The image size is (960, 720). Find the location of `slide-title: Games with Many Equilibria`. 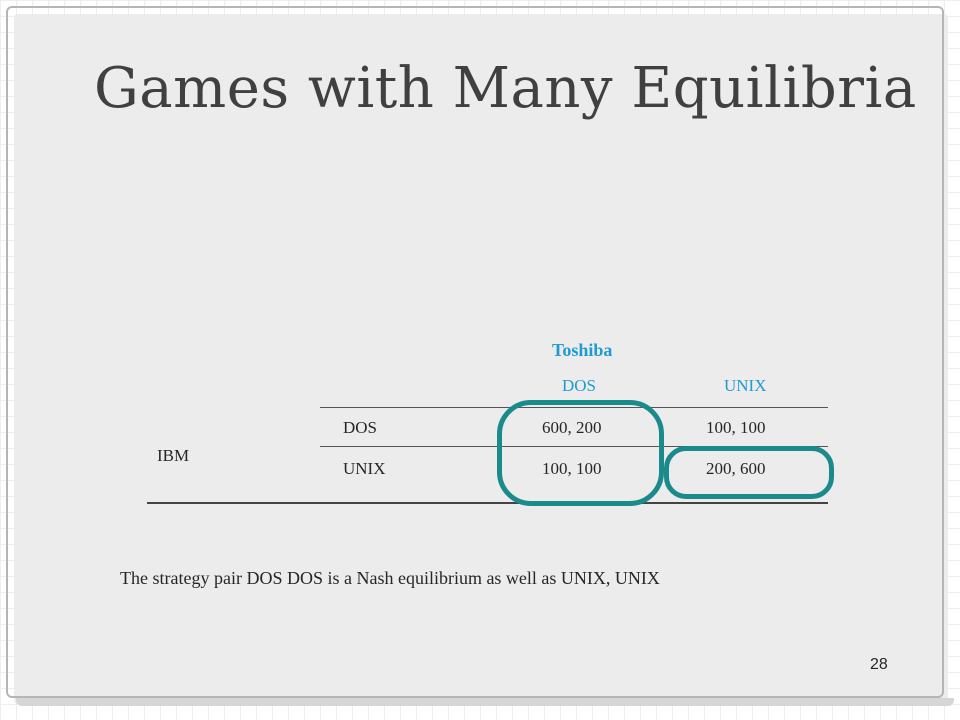

slide-title: Games with Many Equilibria is located at coordinates (505, 88).